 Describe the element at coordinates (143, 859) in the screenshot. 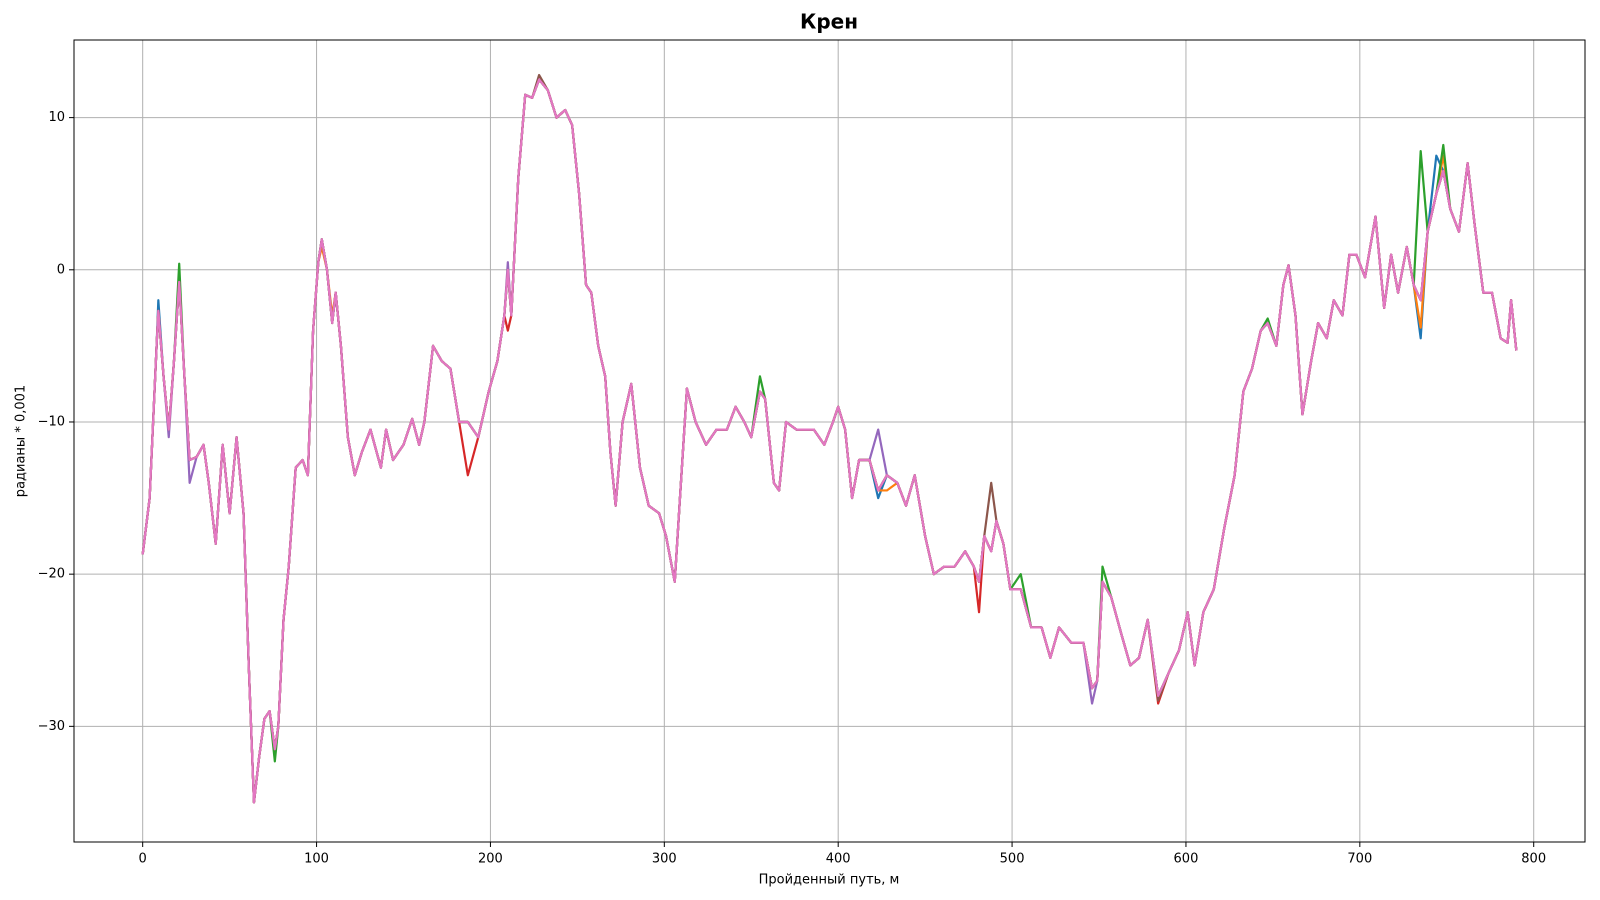

I see `x-tick-label: 0` at that location.